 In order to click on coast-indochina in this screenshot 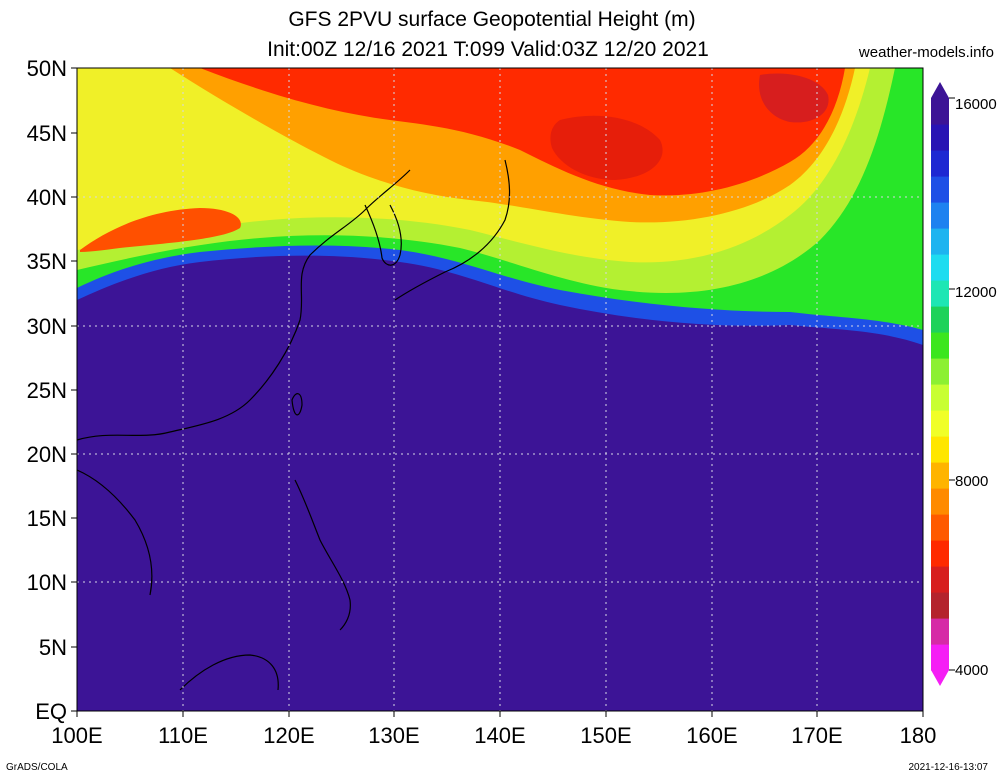, I will do `click(115, 532)`.